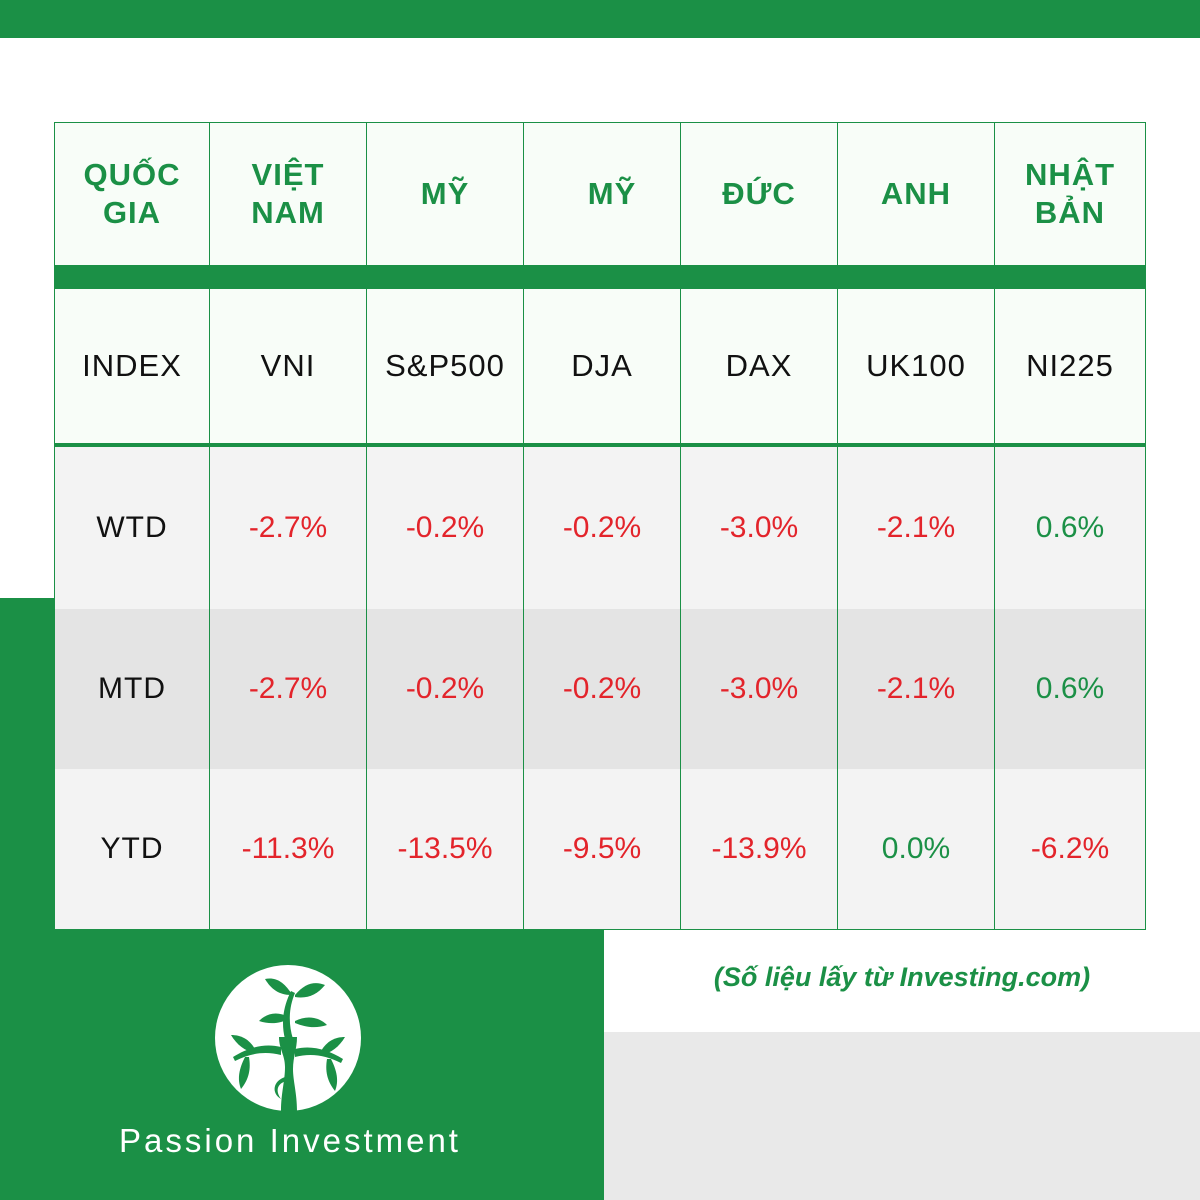 Image resolution: width=1200 pixels, height=1200 pixels. I want to click on value-cell: -13.9%, so click(759, 848).